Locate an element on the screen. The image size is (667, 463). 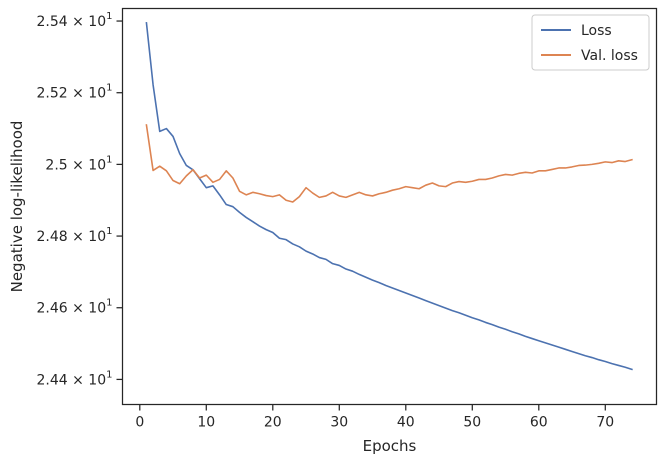
x-tick-label: 20 is located at coordinates (273, 423).